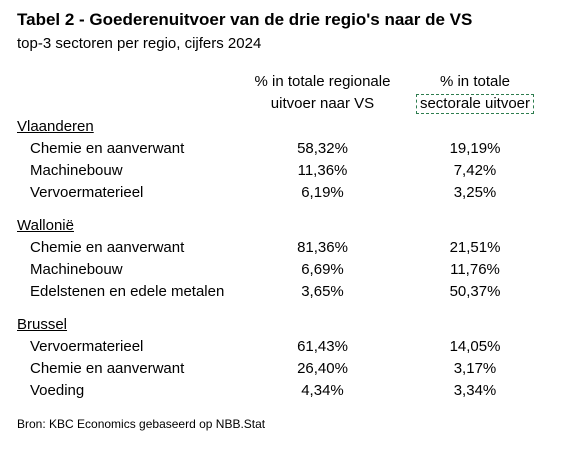  What do you see at coordinates (322, 269) in the screenshot?
I see `regional-share: 6,69%` at bounding box center [322, 269].